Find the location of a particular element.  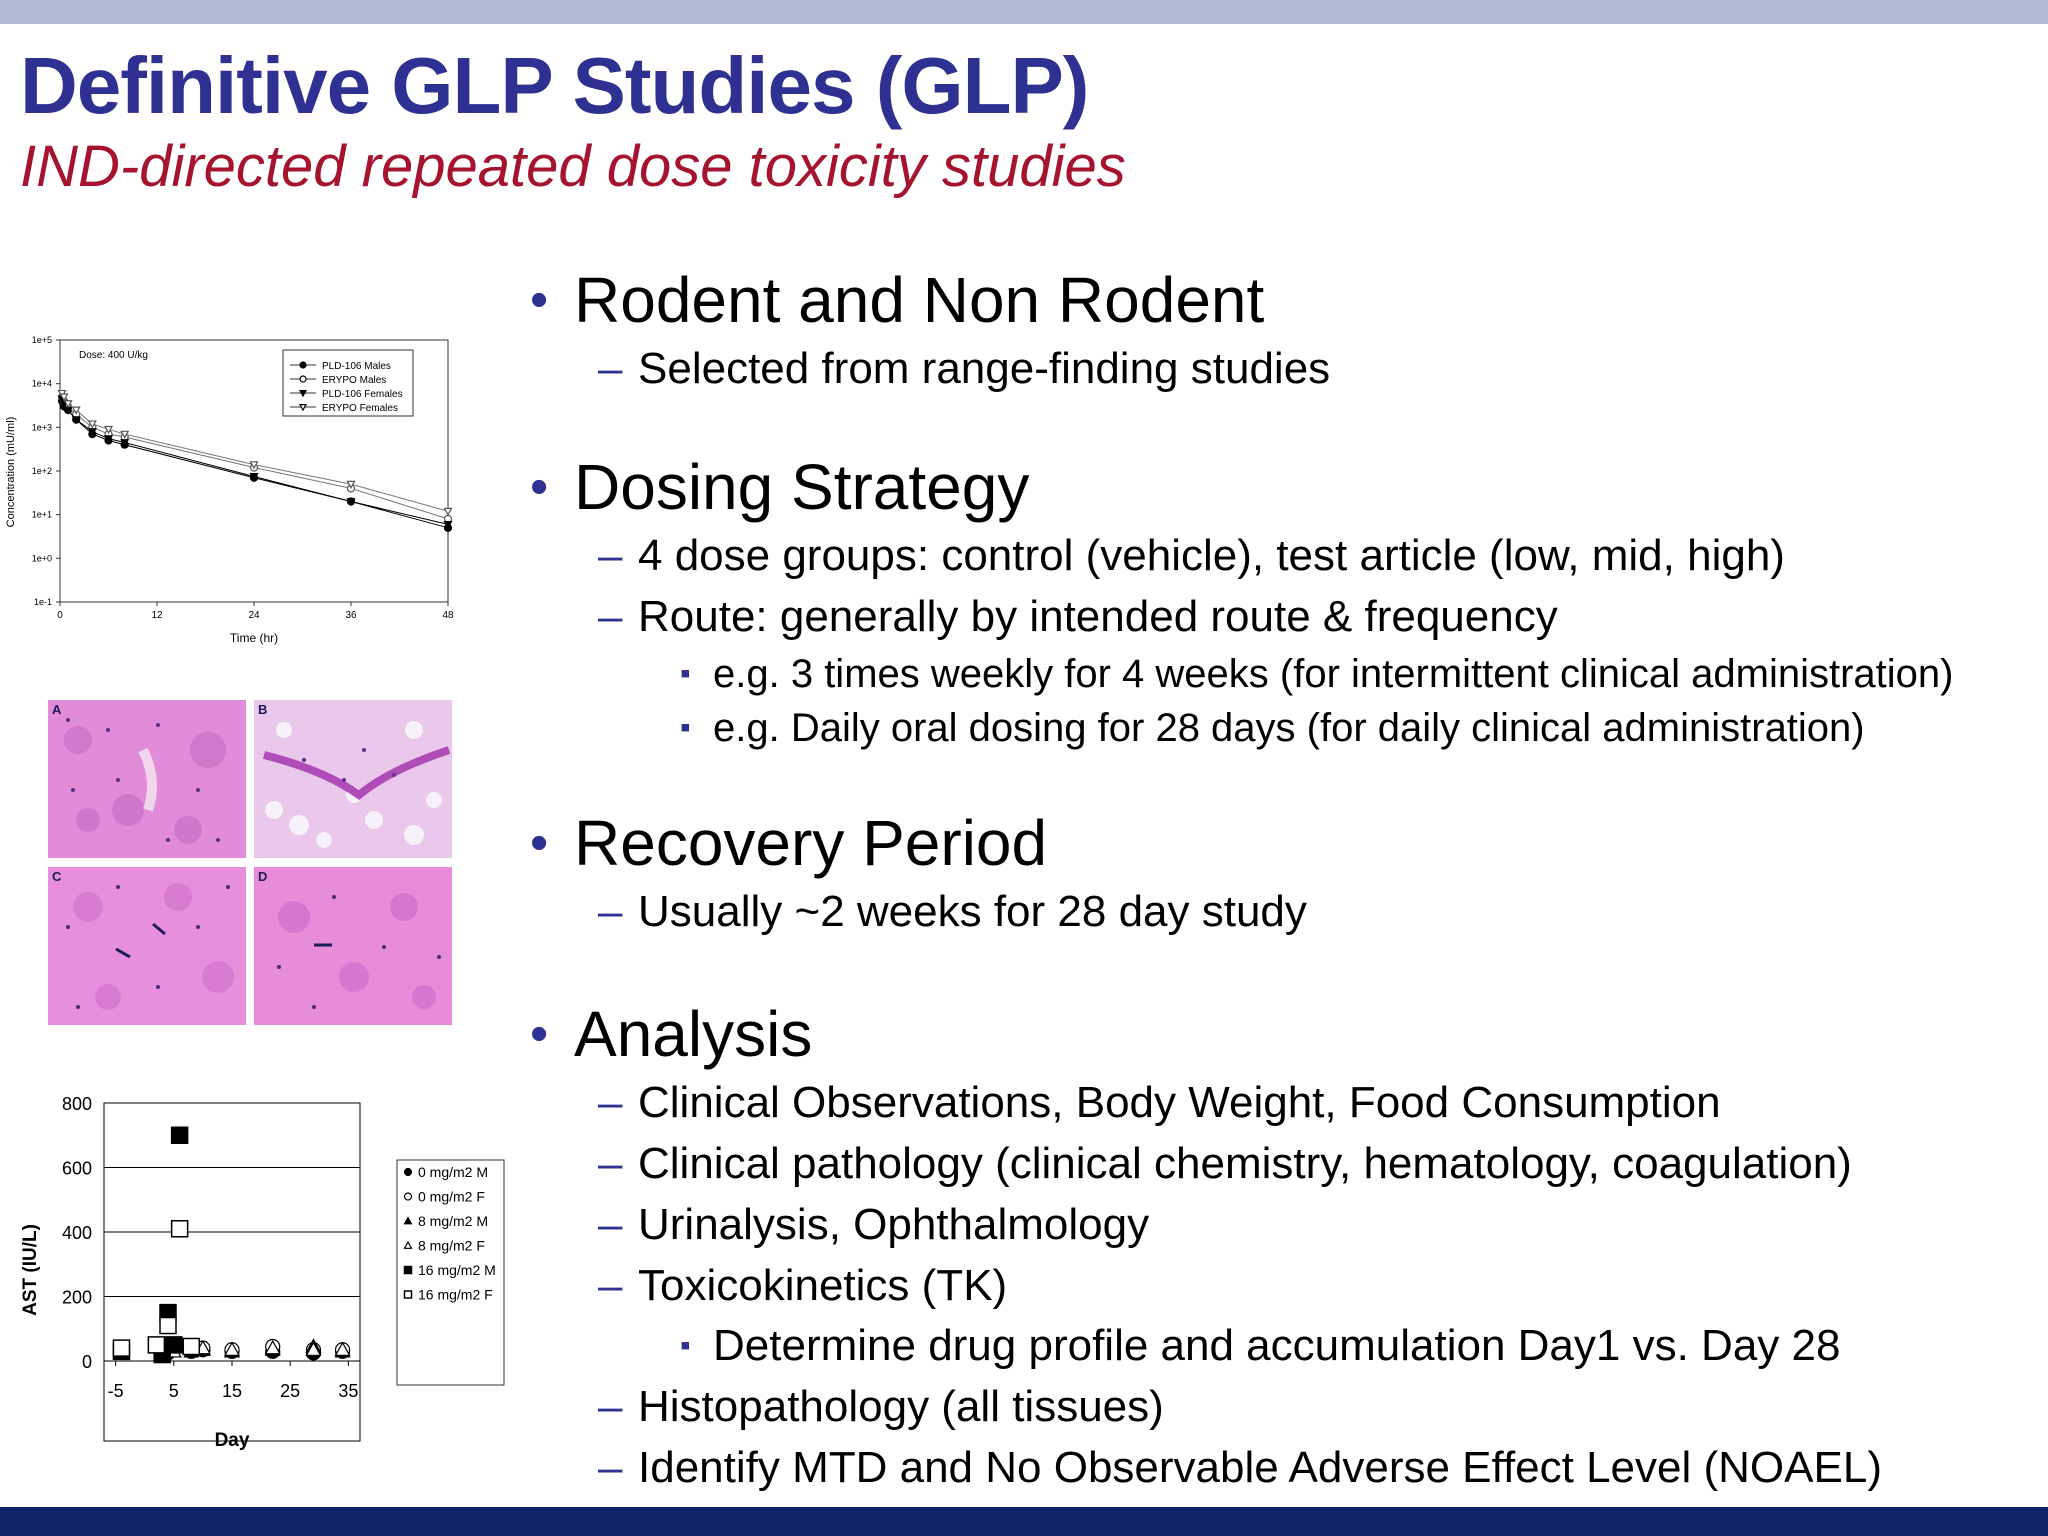

ast-legend-label: 8 mg/m2 M is located at coordinates (453, 1221).